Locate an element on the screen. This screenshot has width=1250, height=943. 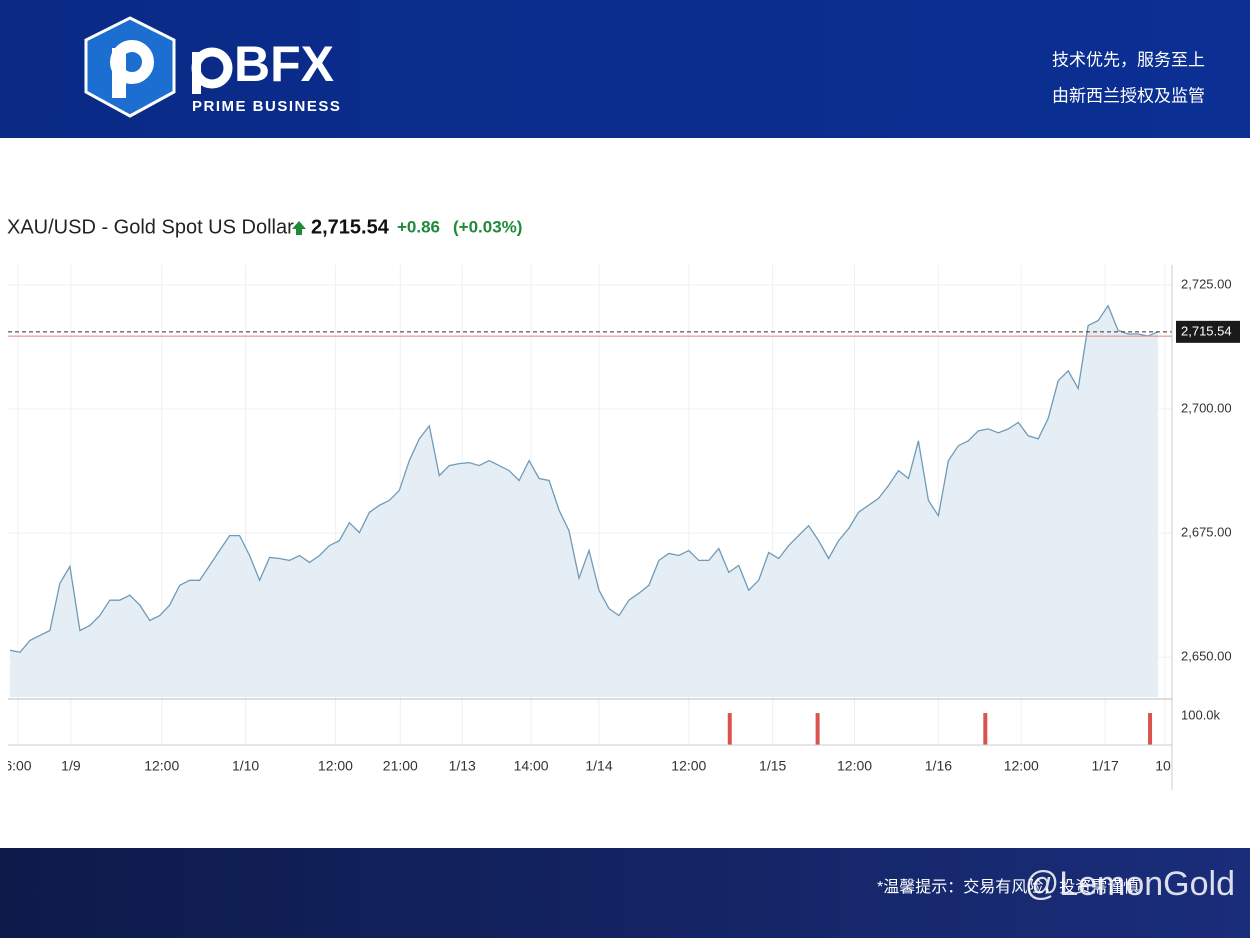
last-price-label: 2,715.54 is located at coordinates (1206, 330).